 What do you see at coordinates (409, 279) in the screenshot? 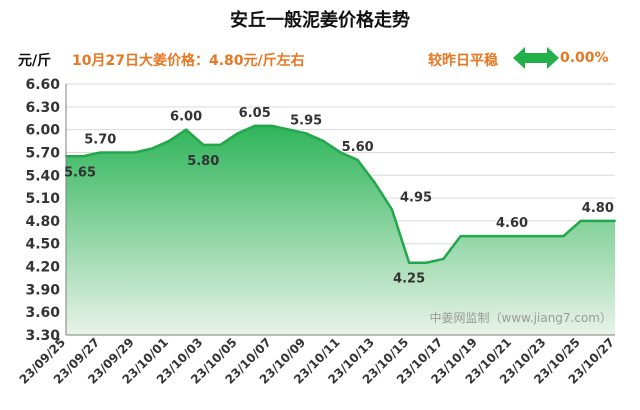
I see `data-label: 4.25` at bounding box center [409, 279].